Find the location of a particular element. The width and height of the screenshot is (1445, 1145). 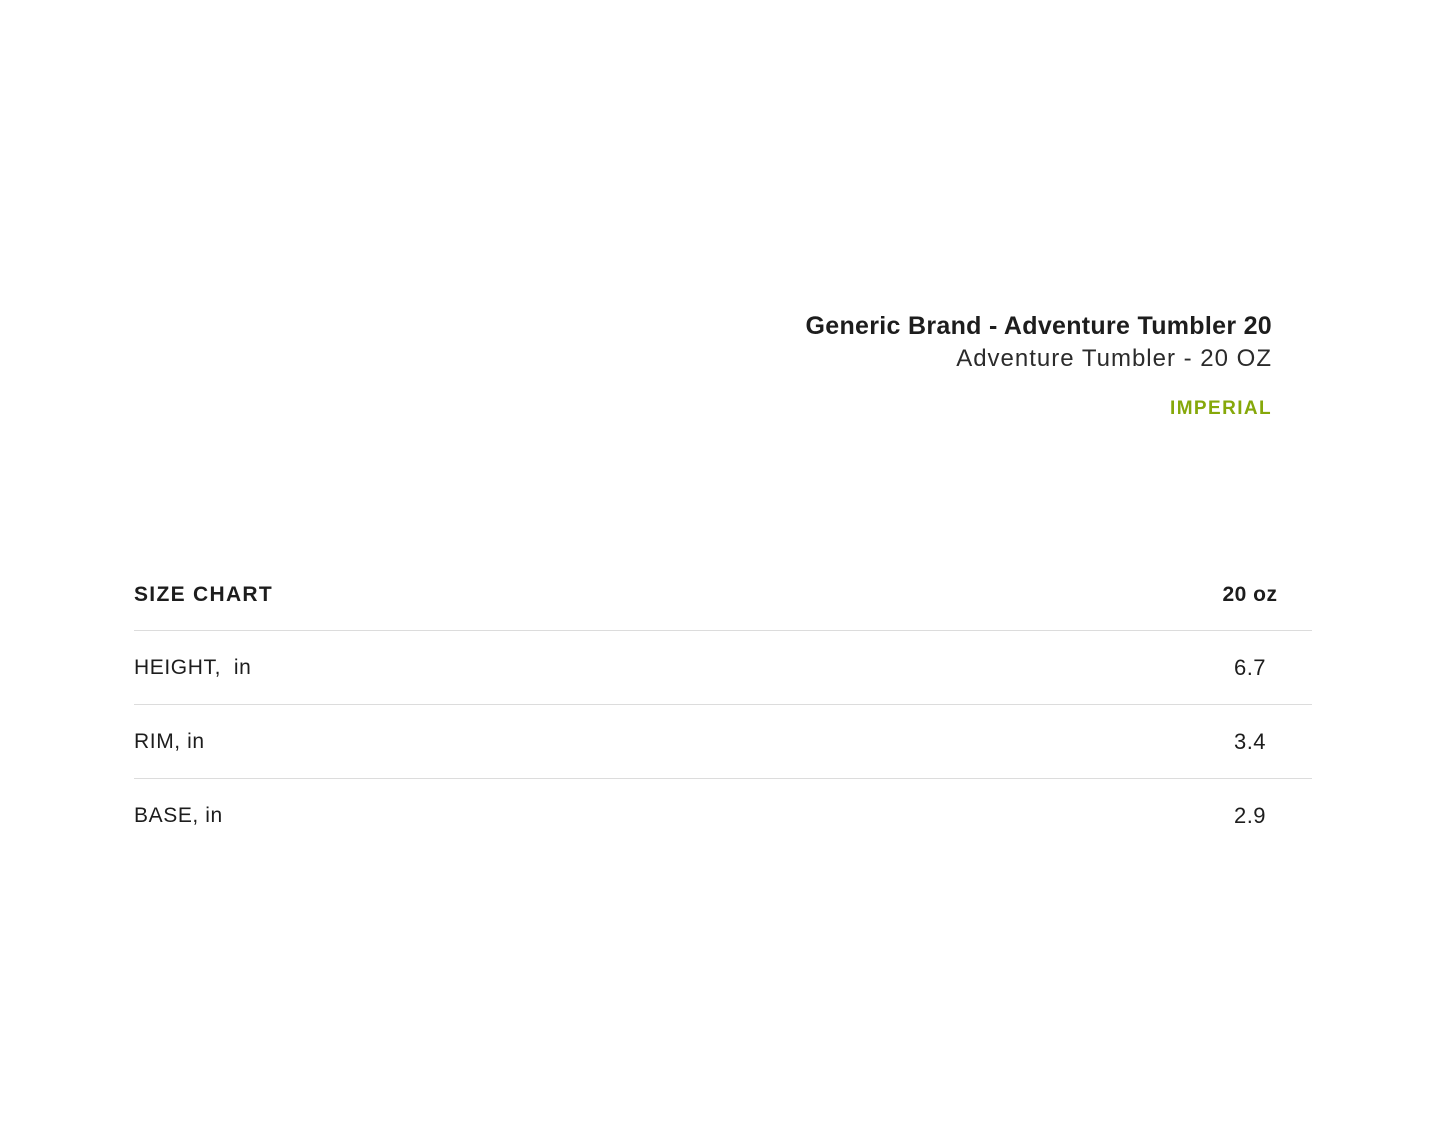

product-subtitle: Adventure Tumbler - 20 OZ is located at coordinates (1114, 358).